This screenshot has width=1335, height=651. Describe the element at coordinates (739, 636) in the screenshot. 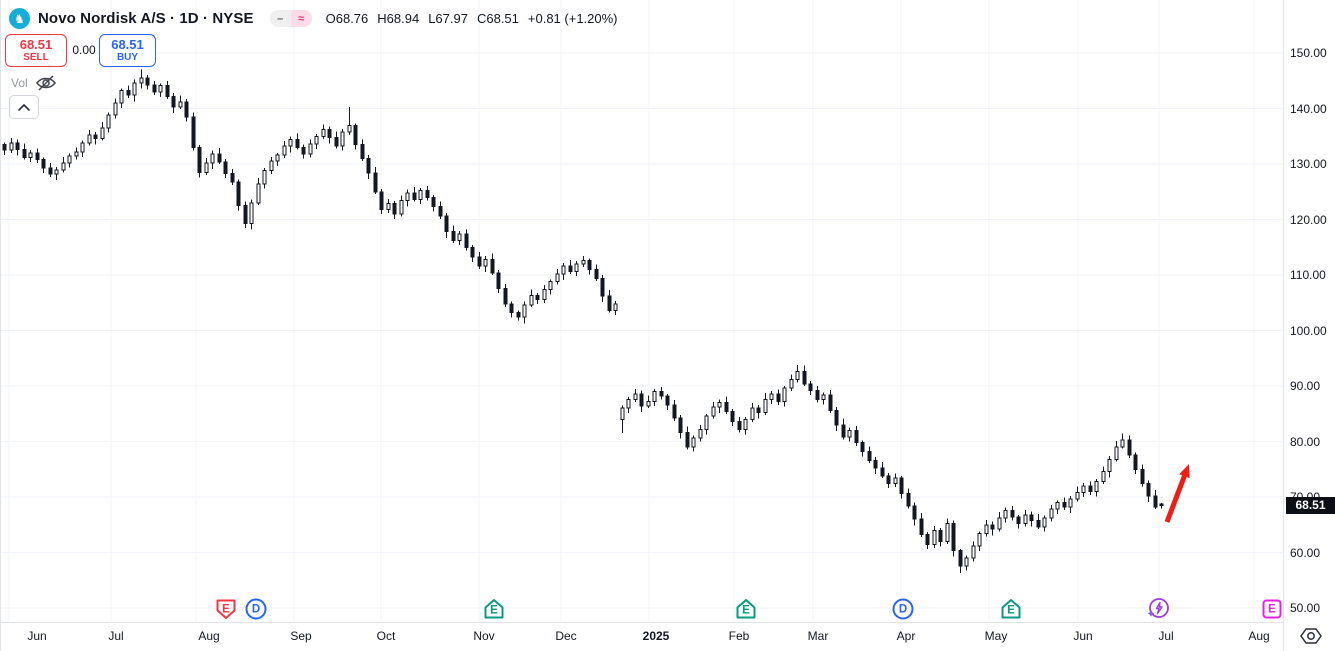

I see `time-tick-label: Feb` at that location.